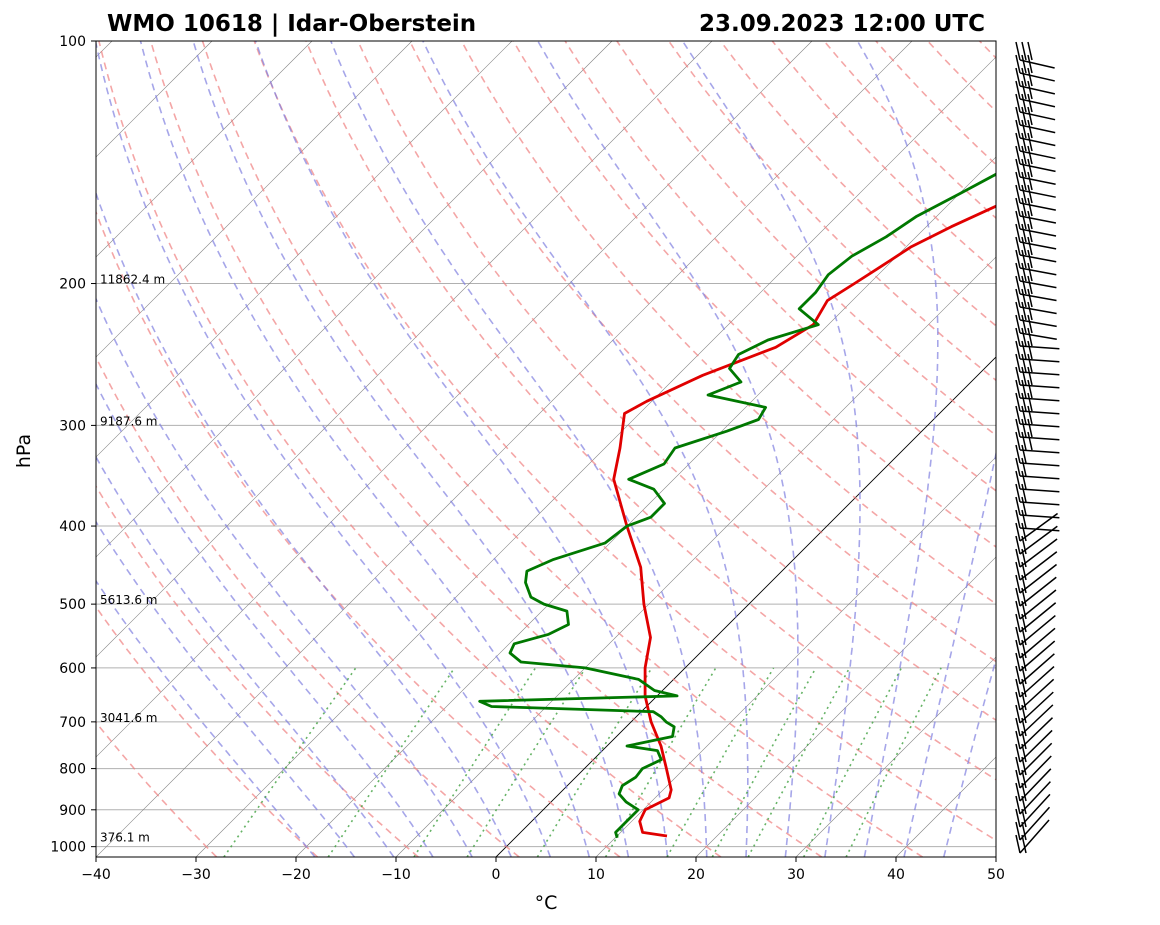 This screenshot has height=925, width=1160. Describe the element at coordinates (73, 445) in the screenshot. I see `y-axis: 100 200 300 400 500 600 700 800 900 1000` at that location.